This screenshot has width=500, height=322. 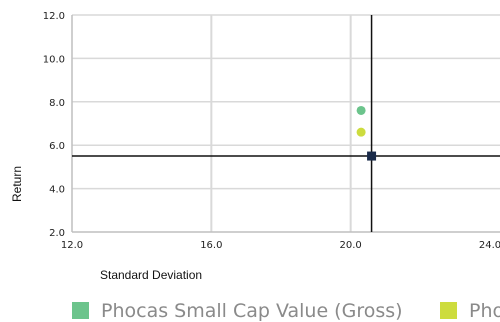 What do you see at coordinates (72, 245) in the screenshot?
I see `x-tick-label: 12.0` at bounding box center [72, 245].